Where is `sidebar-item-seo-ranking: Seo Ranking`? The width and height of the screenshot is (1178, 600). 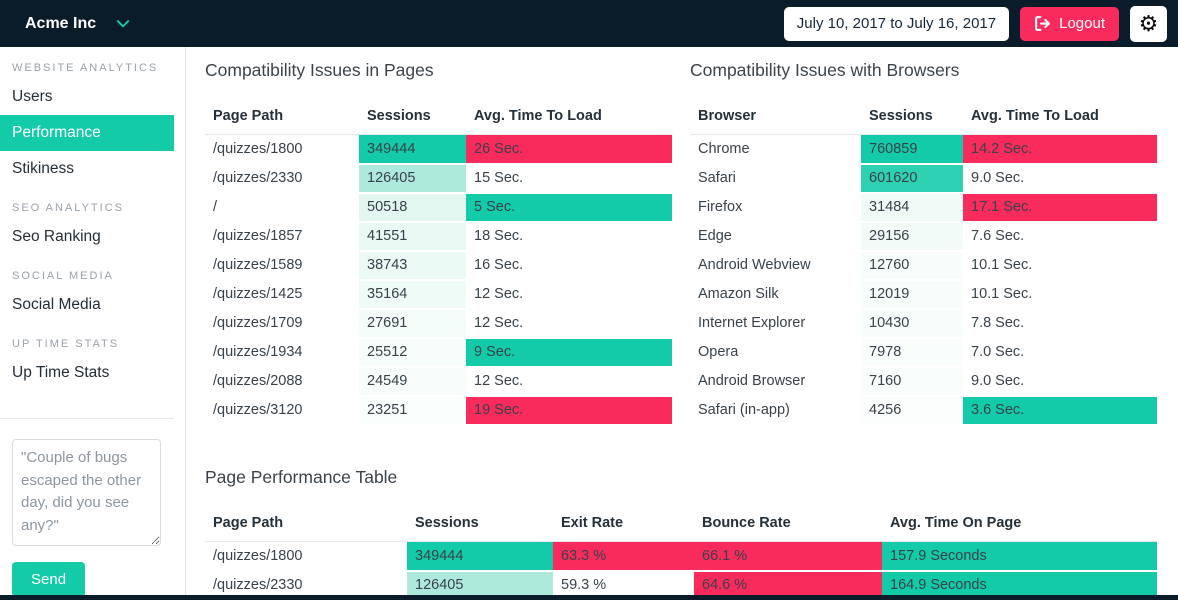 sidebar-item-seo-ranking: Seo Ranking is located at coordinates (56, 236).